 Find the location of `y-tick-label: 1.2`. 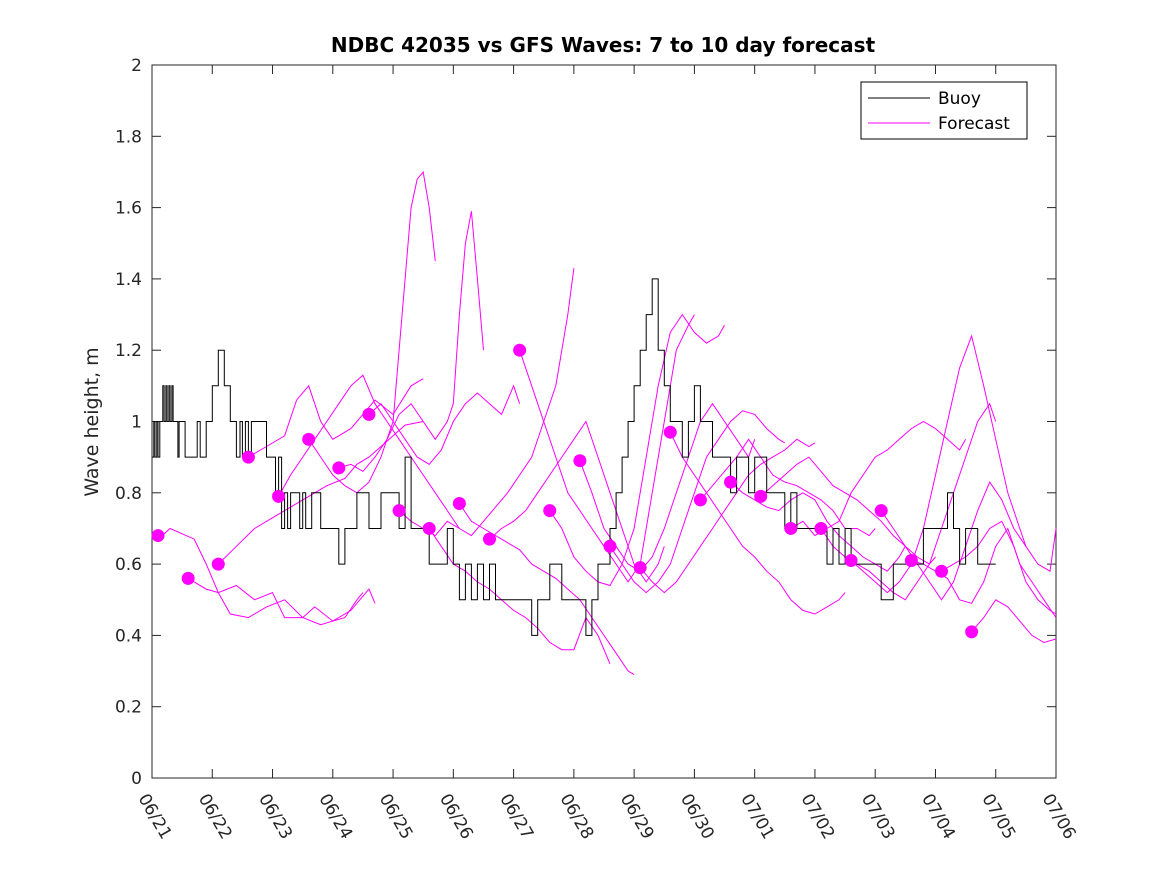

y-tick-label: 1.2 is located at coordinates (128, 351).